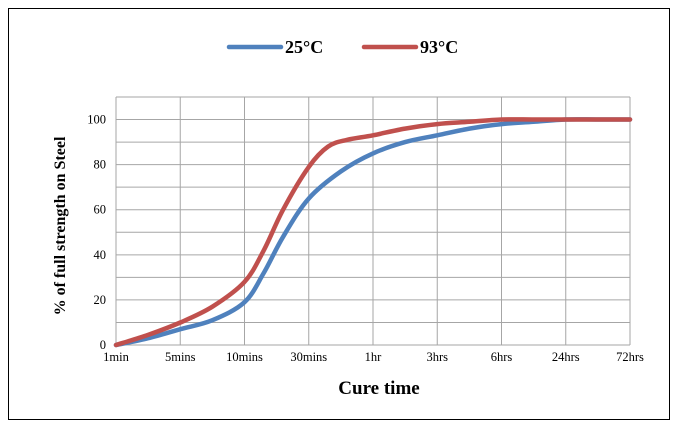 This screenshot has height=429, width=679. What do you see at coordinates (116, 357) in the screenshot?
I see `x-tick-label: 1min` at bounding box center [116, 357].